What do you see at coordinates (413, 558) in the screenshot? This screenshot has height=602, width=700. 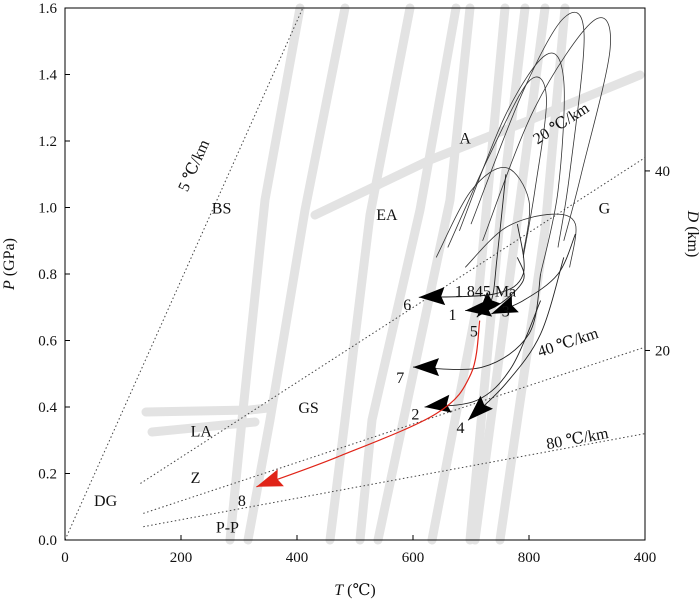 I see `x-tick-label: 600` at bounding box center [413, 558].